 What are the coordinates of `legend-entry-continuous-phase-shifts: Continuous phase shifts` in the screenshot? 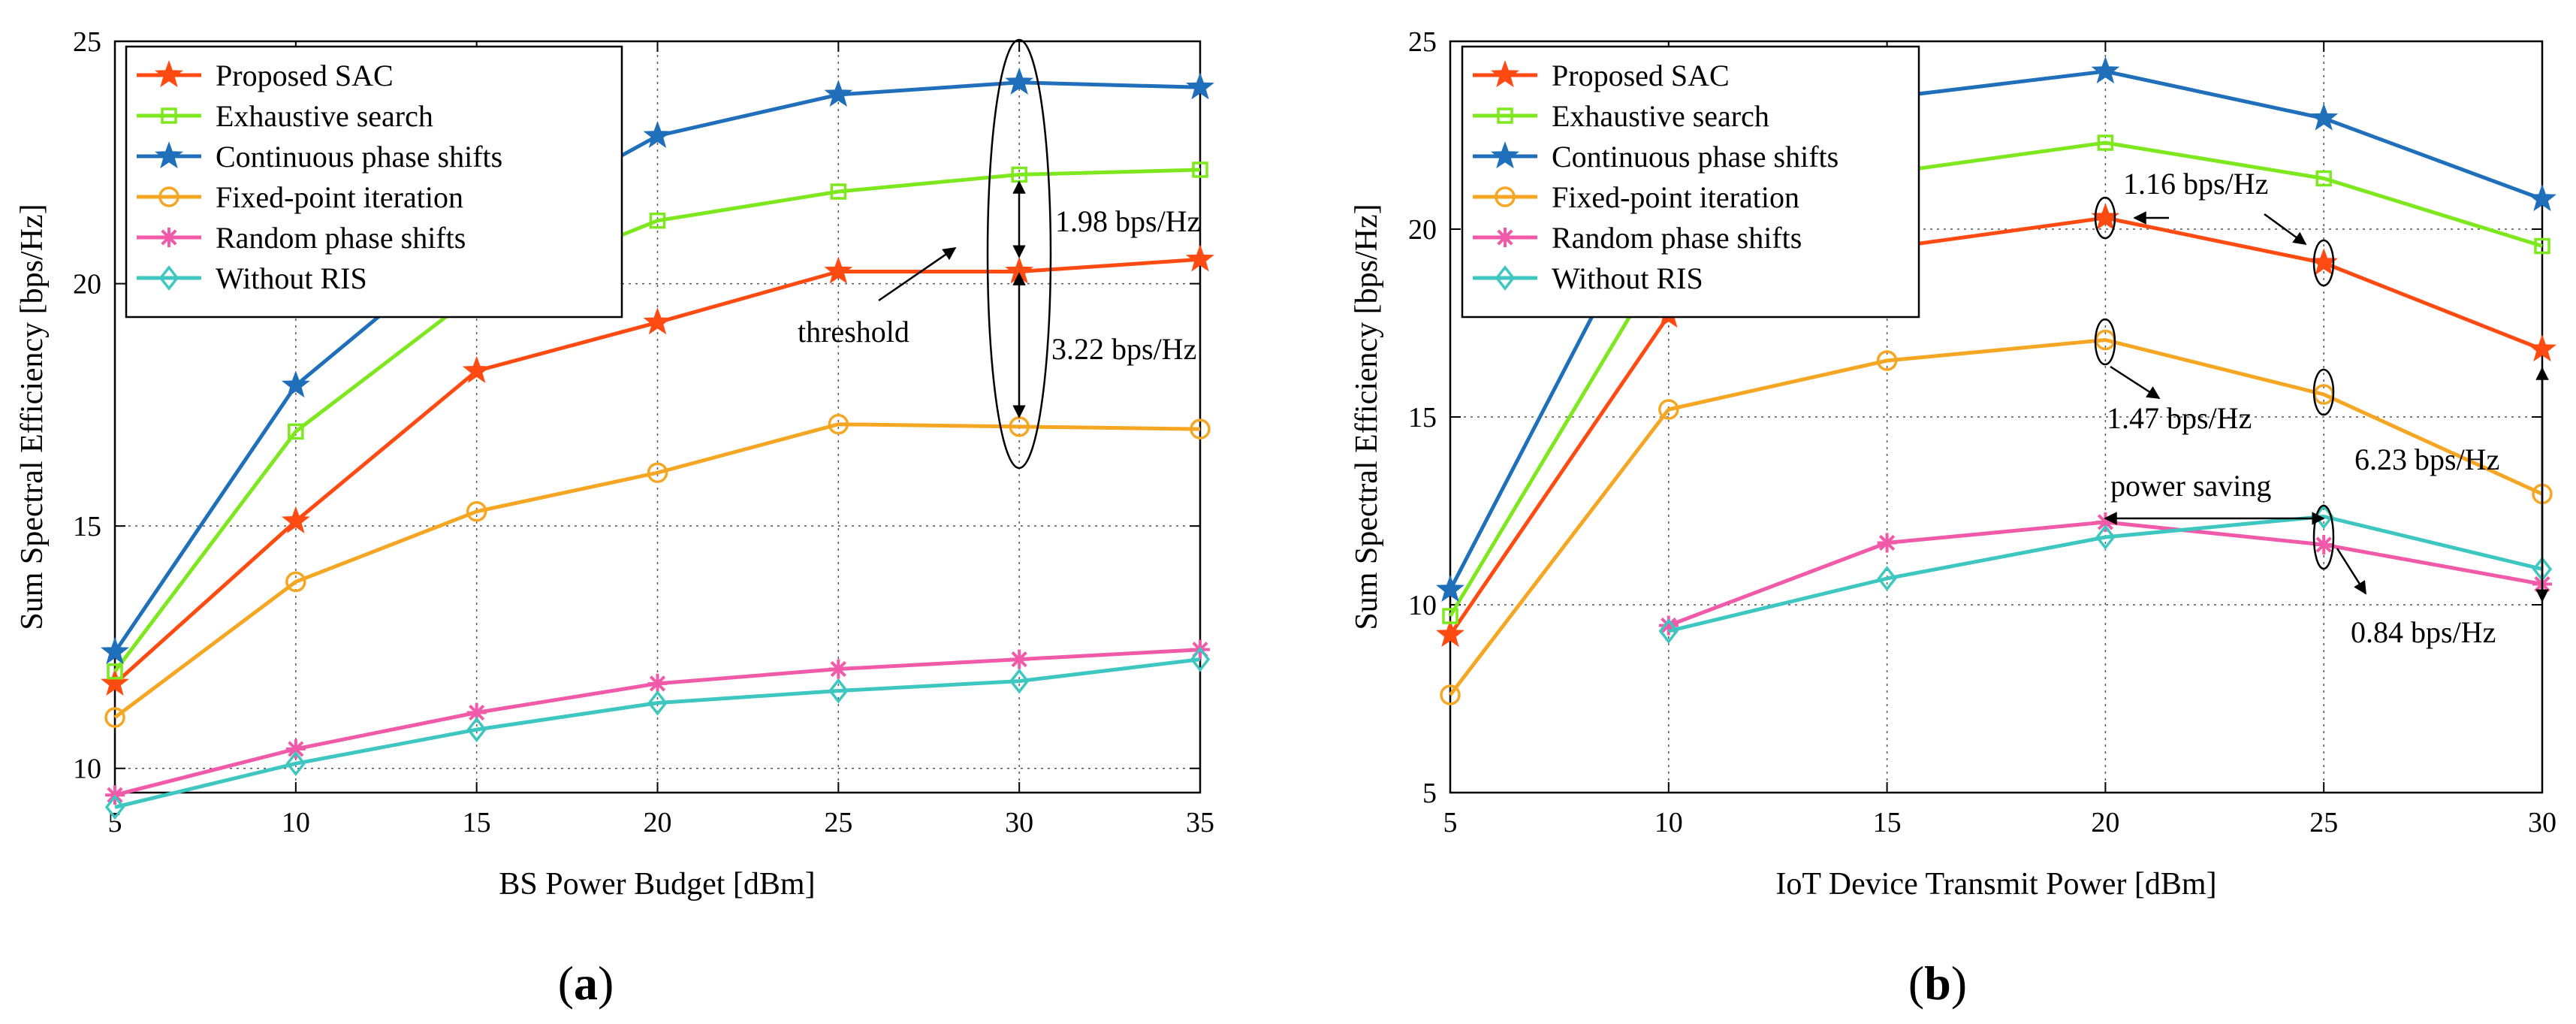 It's located at (319, 157).